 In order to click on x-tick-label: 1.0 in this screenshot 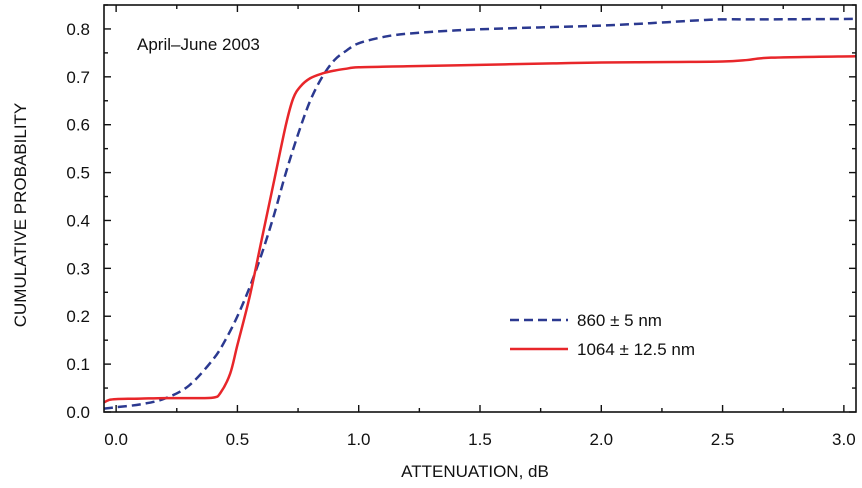, I will do `click(359, 439)`.